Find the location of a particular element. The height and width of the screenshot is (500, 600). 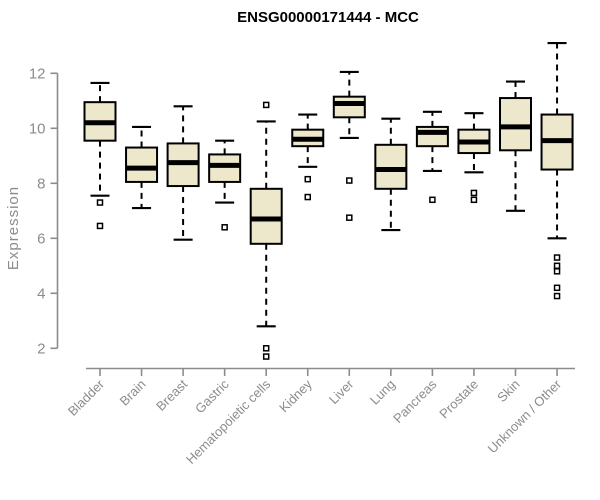

x-tick-label-bladder: Bladder is located at coordinates (86, 397).